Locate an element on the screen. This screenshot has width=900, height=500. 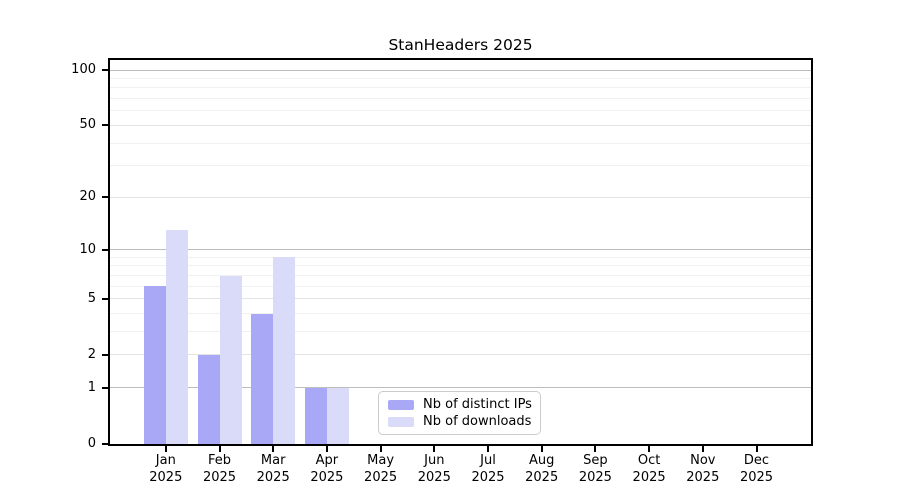
bar-ips-mar is located at coordinates (262, 378).